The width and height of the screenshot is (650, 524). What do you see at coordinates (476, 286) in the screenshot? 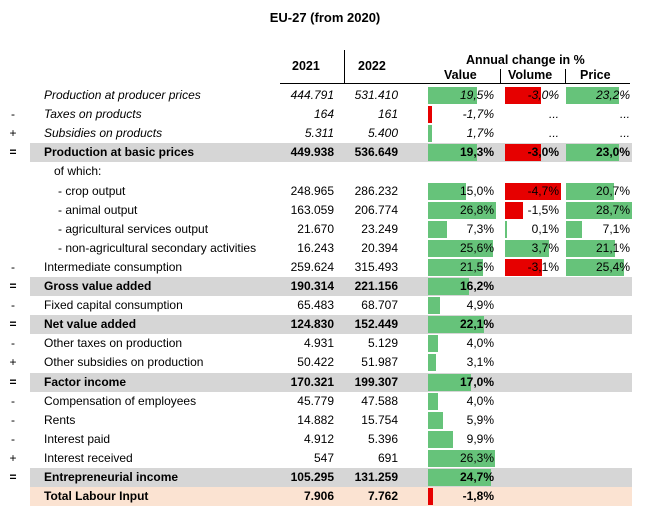
I see `value-change-text: 16,2%` at bounding box center [476, 286].